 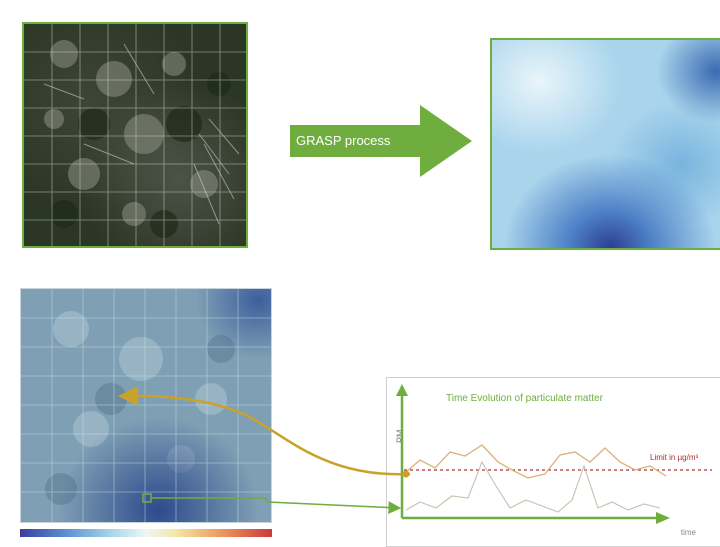 I want to click on chart-y-label: PM, so click(x=400, y=436).